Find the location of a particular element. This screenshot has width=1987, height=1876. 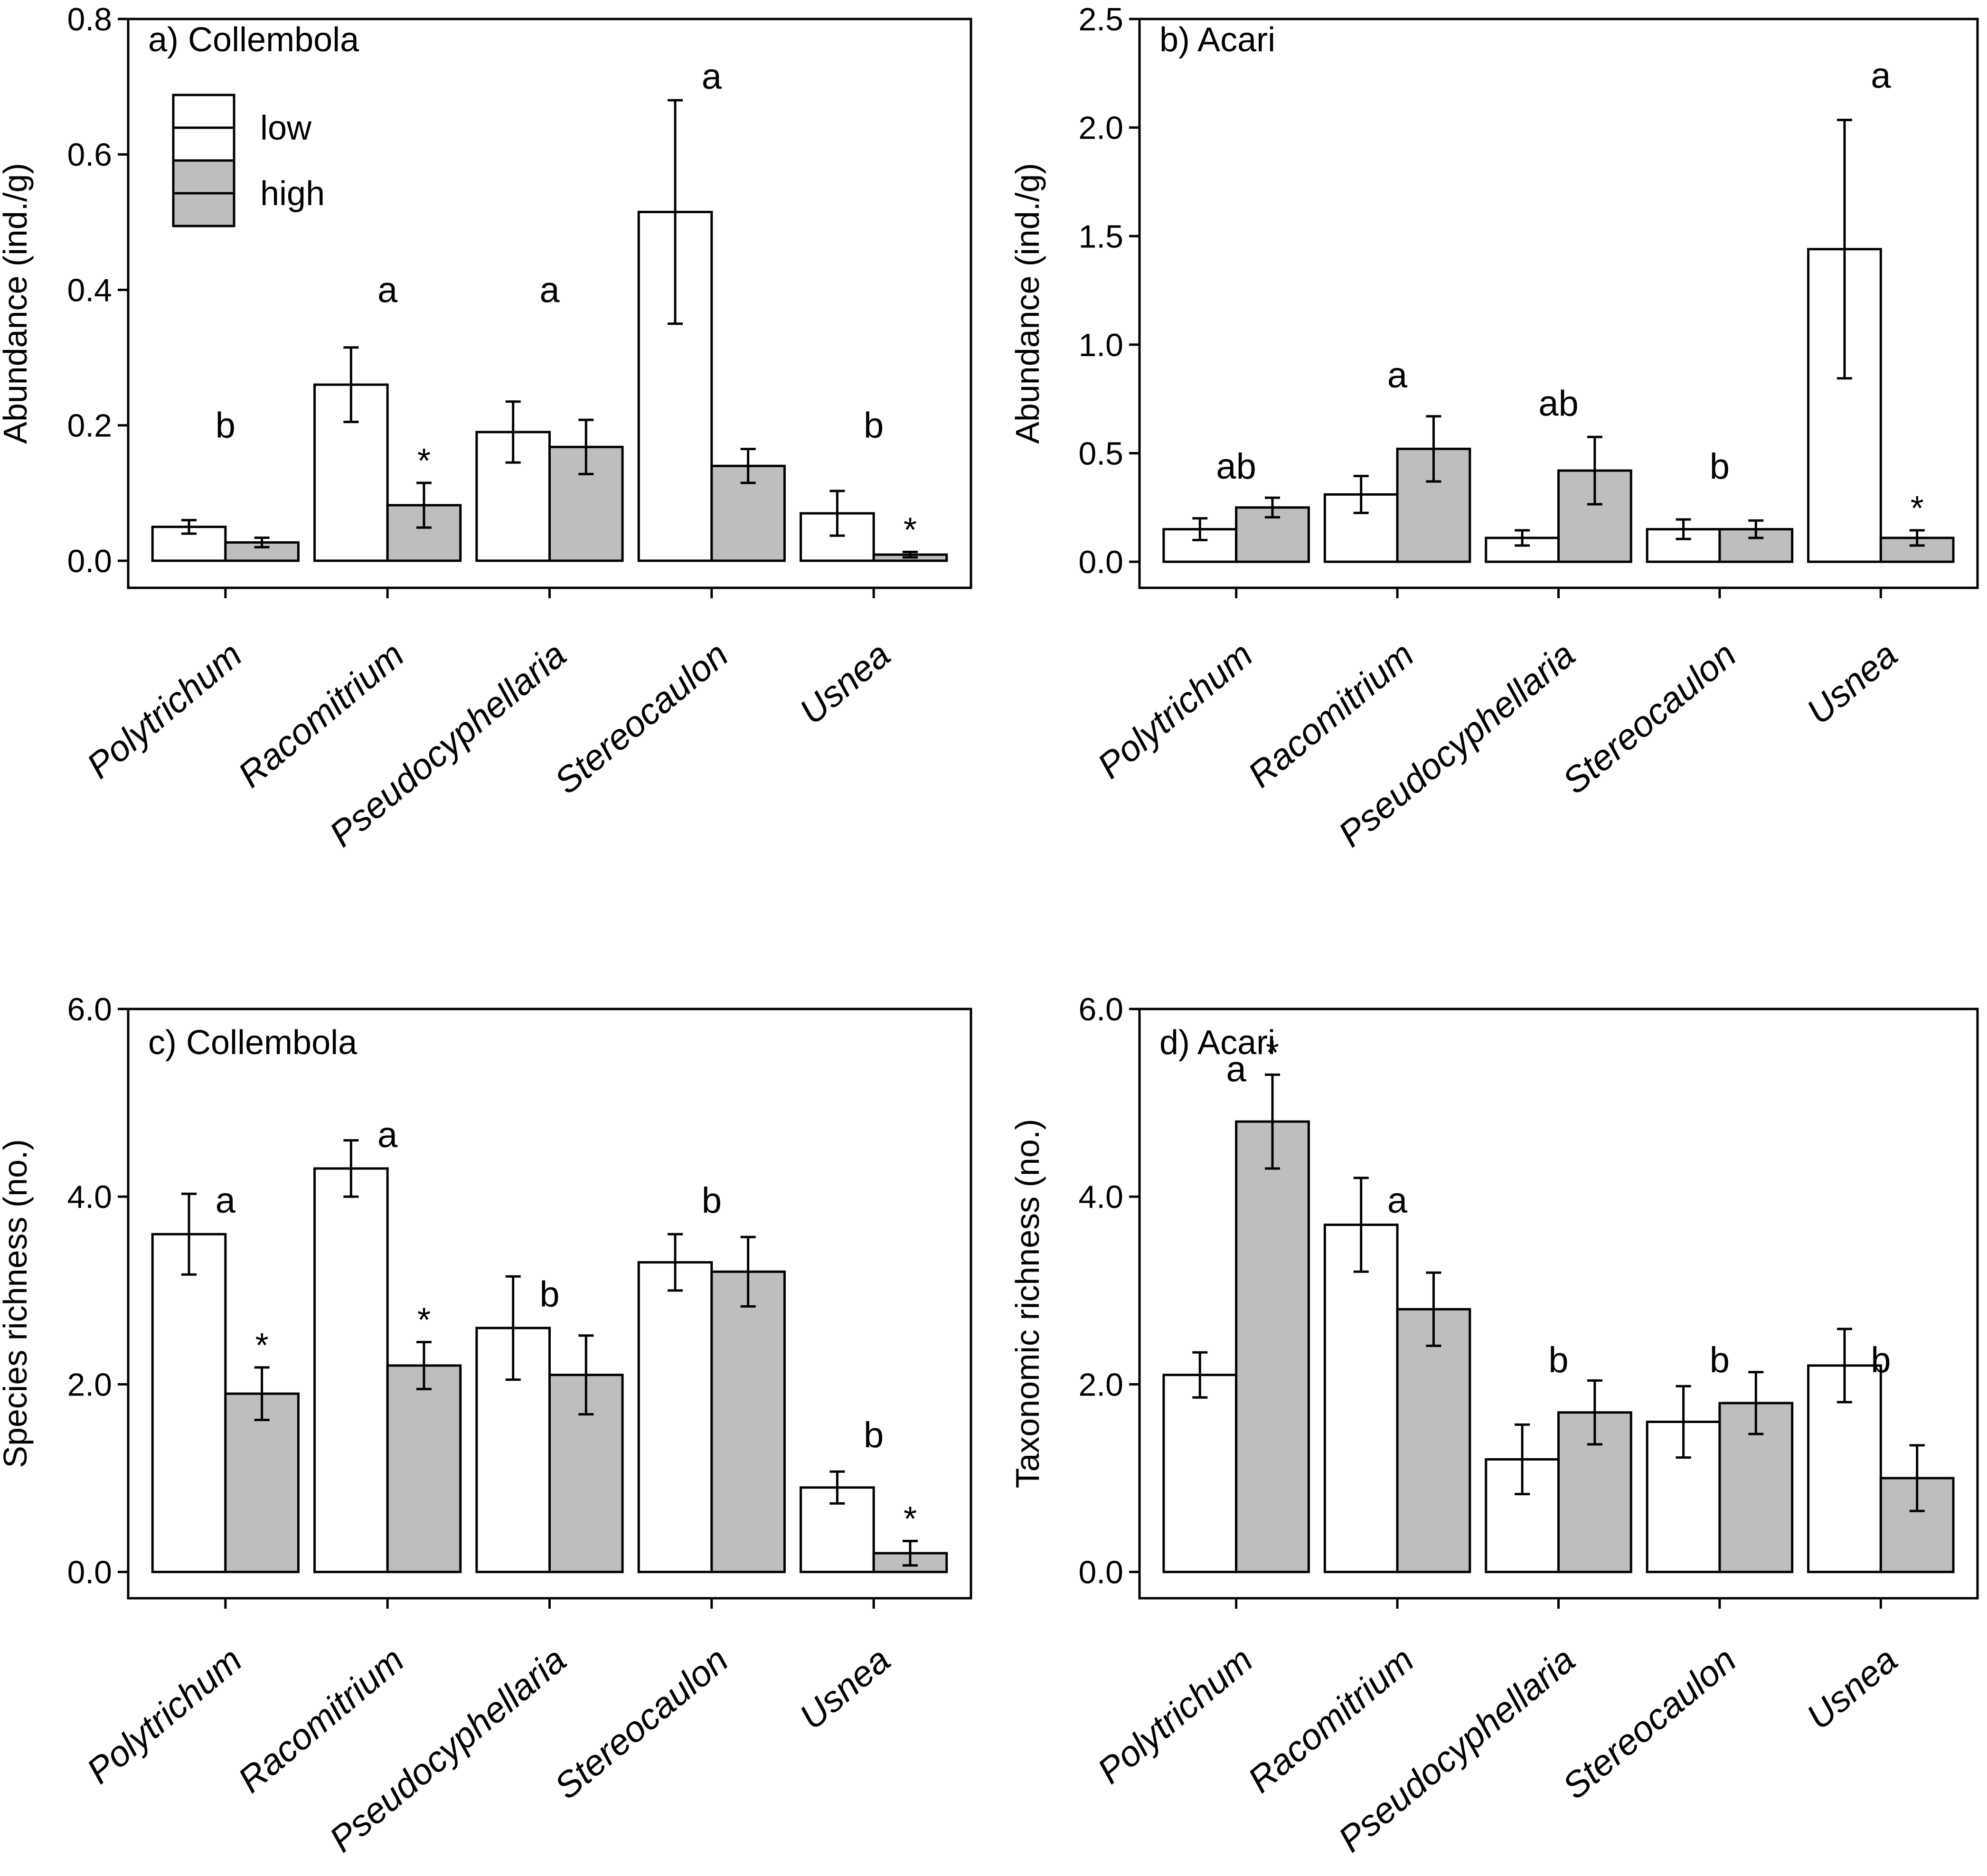

y-axis-label: Taxonomic richness (no.) is located at coordinates (1028, 1303).